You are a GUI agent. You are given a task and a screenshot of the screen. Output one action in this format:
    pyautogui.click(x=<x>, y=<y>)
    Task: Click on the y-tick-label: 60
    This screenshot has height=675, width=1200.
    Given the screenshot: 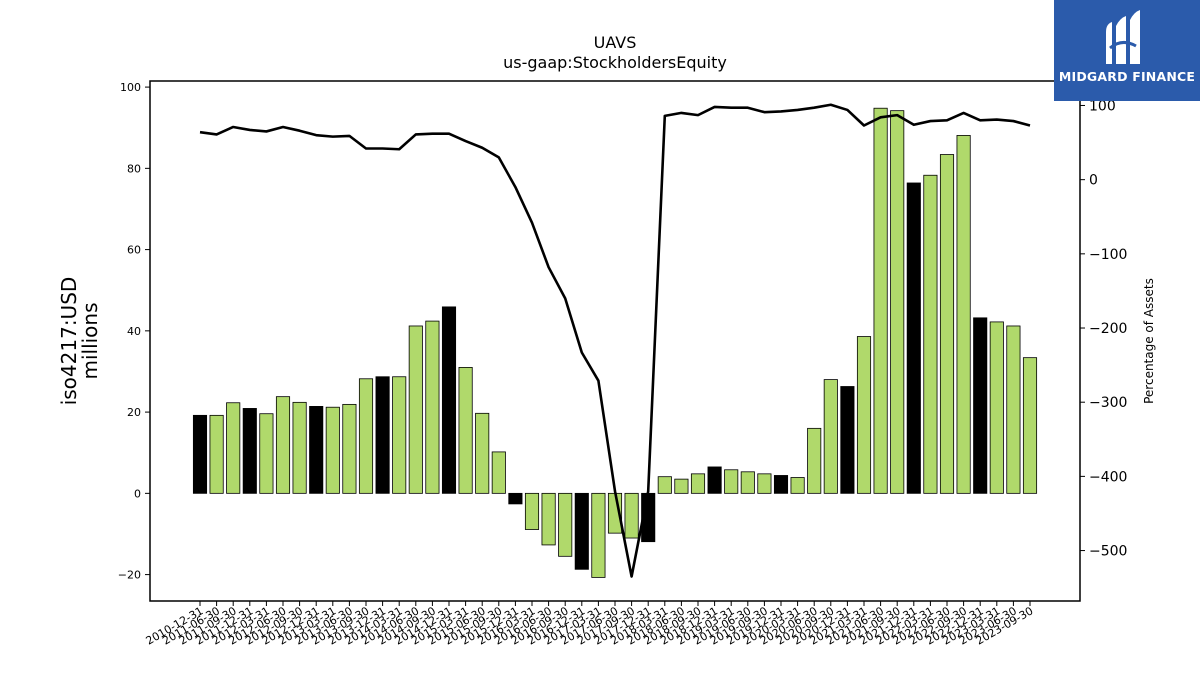 What is the action you would take?
    pyautogui.click(x=134, y=250)
    